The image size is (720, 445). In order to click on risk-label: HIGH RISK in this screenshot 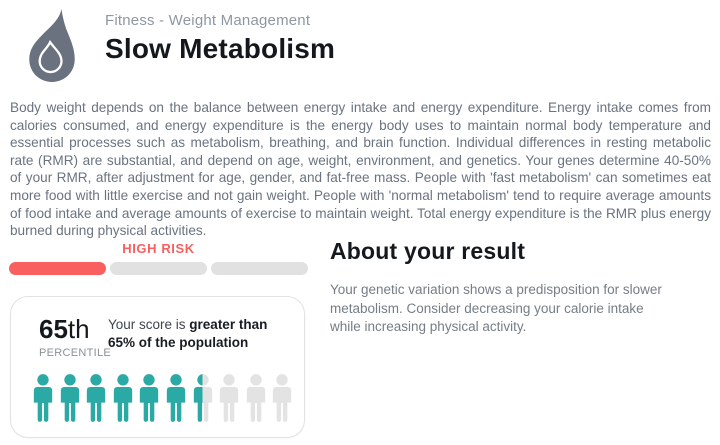, I will do `click(158, 248)`.